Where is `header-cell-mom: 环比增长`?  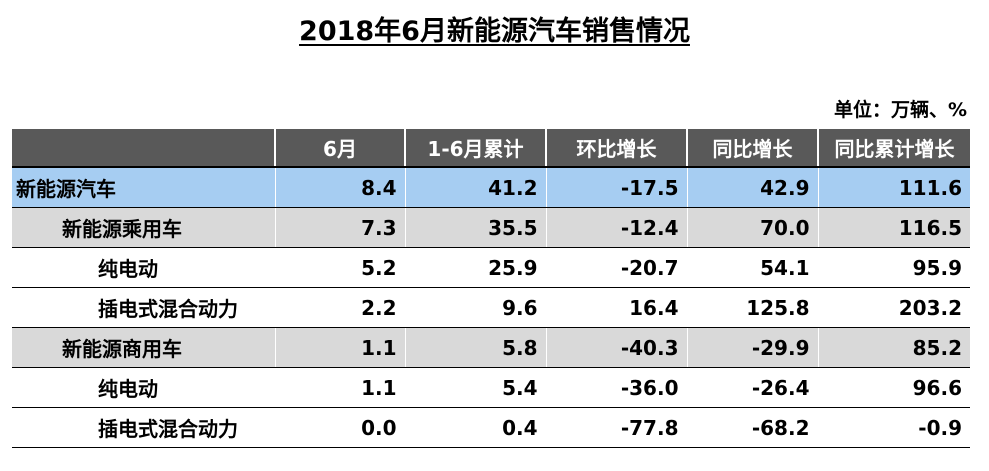
header-cell-mom: 环比增长 is located at coordinates (616, 148).